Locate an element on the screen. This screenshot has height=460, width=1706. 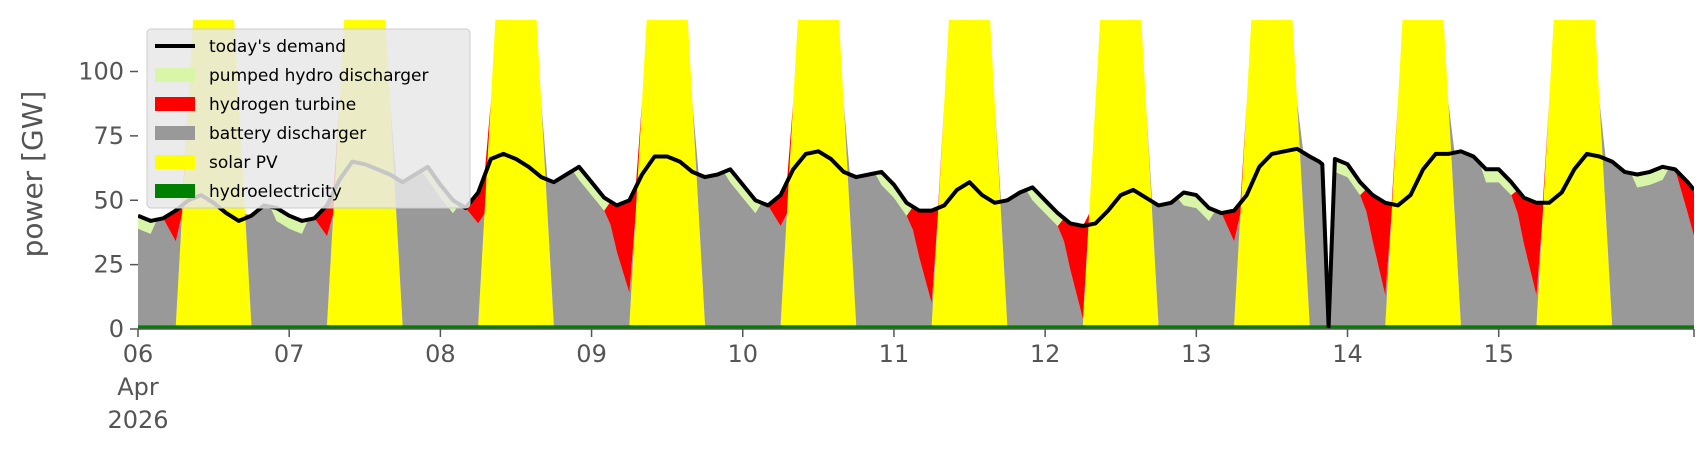
legend-swatch-battery-discharger is located at coordinates (175, 133).